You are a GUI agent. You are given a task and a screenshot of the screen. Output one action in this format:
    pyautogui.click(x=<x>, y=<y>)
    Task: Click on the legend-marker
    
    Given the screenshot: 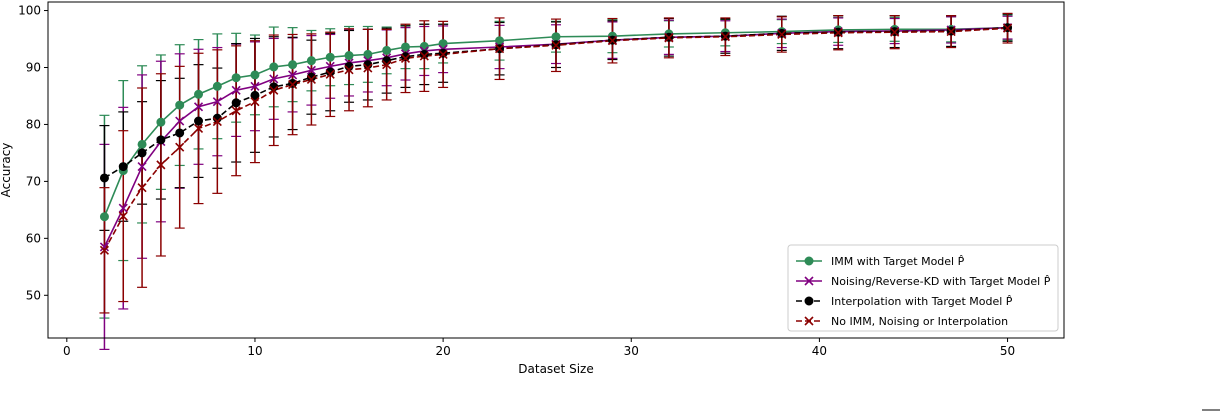 What is the action you would take?
    pyautogui.click(x=809, y=301)
    